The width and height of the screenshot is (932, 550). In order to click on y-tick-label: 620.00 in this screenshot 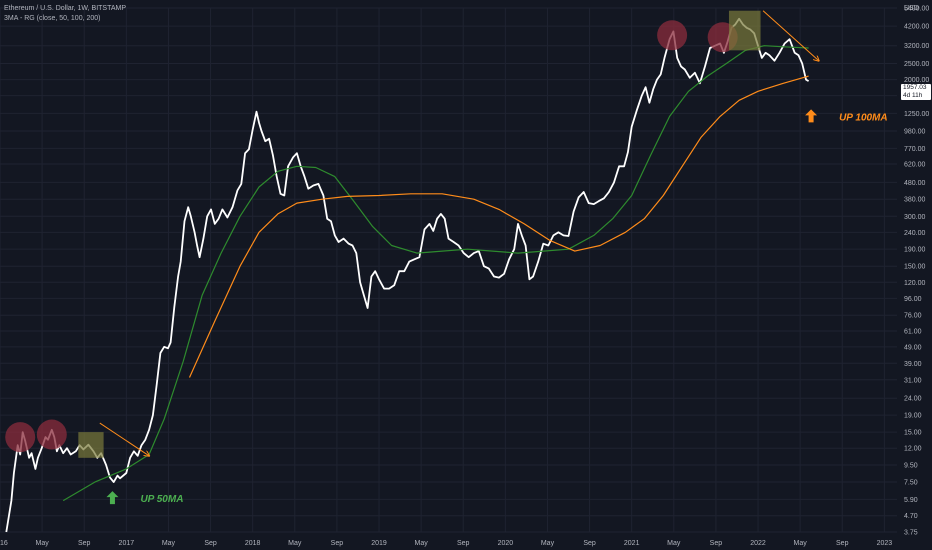, I will do `click(915, 164)`.